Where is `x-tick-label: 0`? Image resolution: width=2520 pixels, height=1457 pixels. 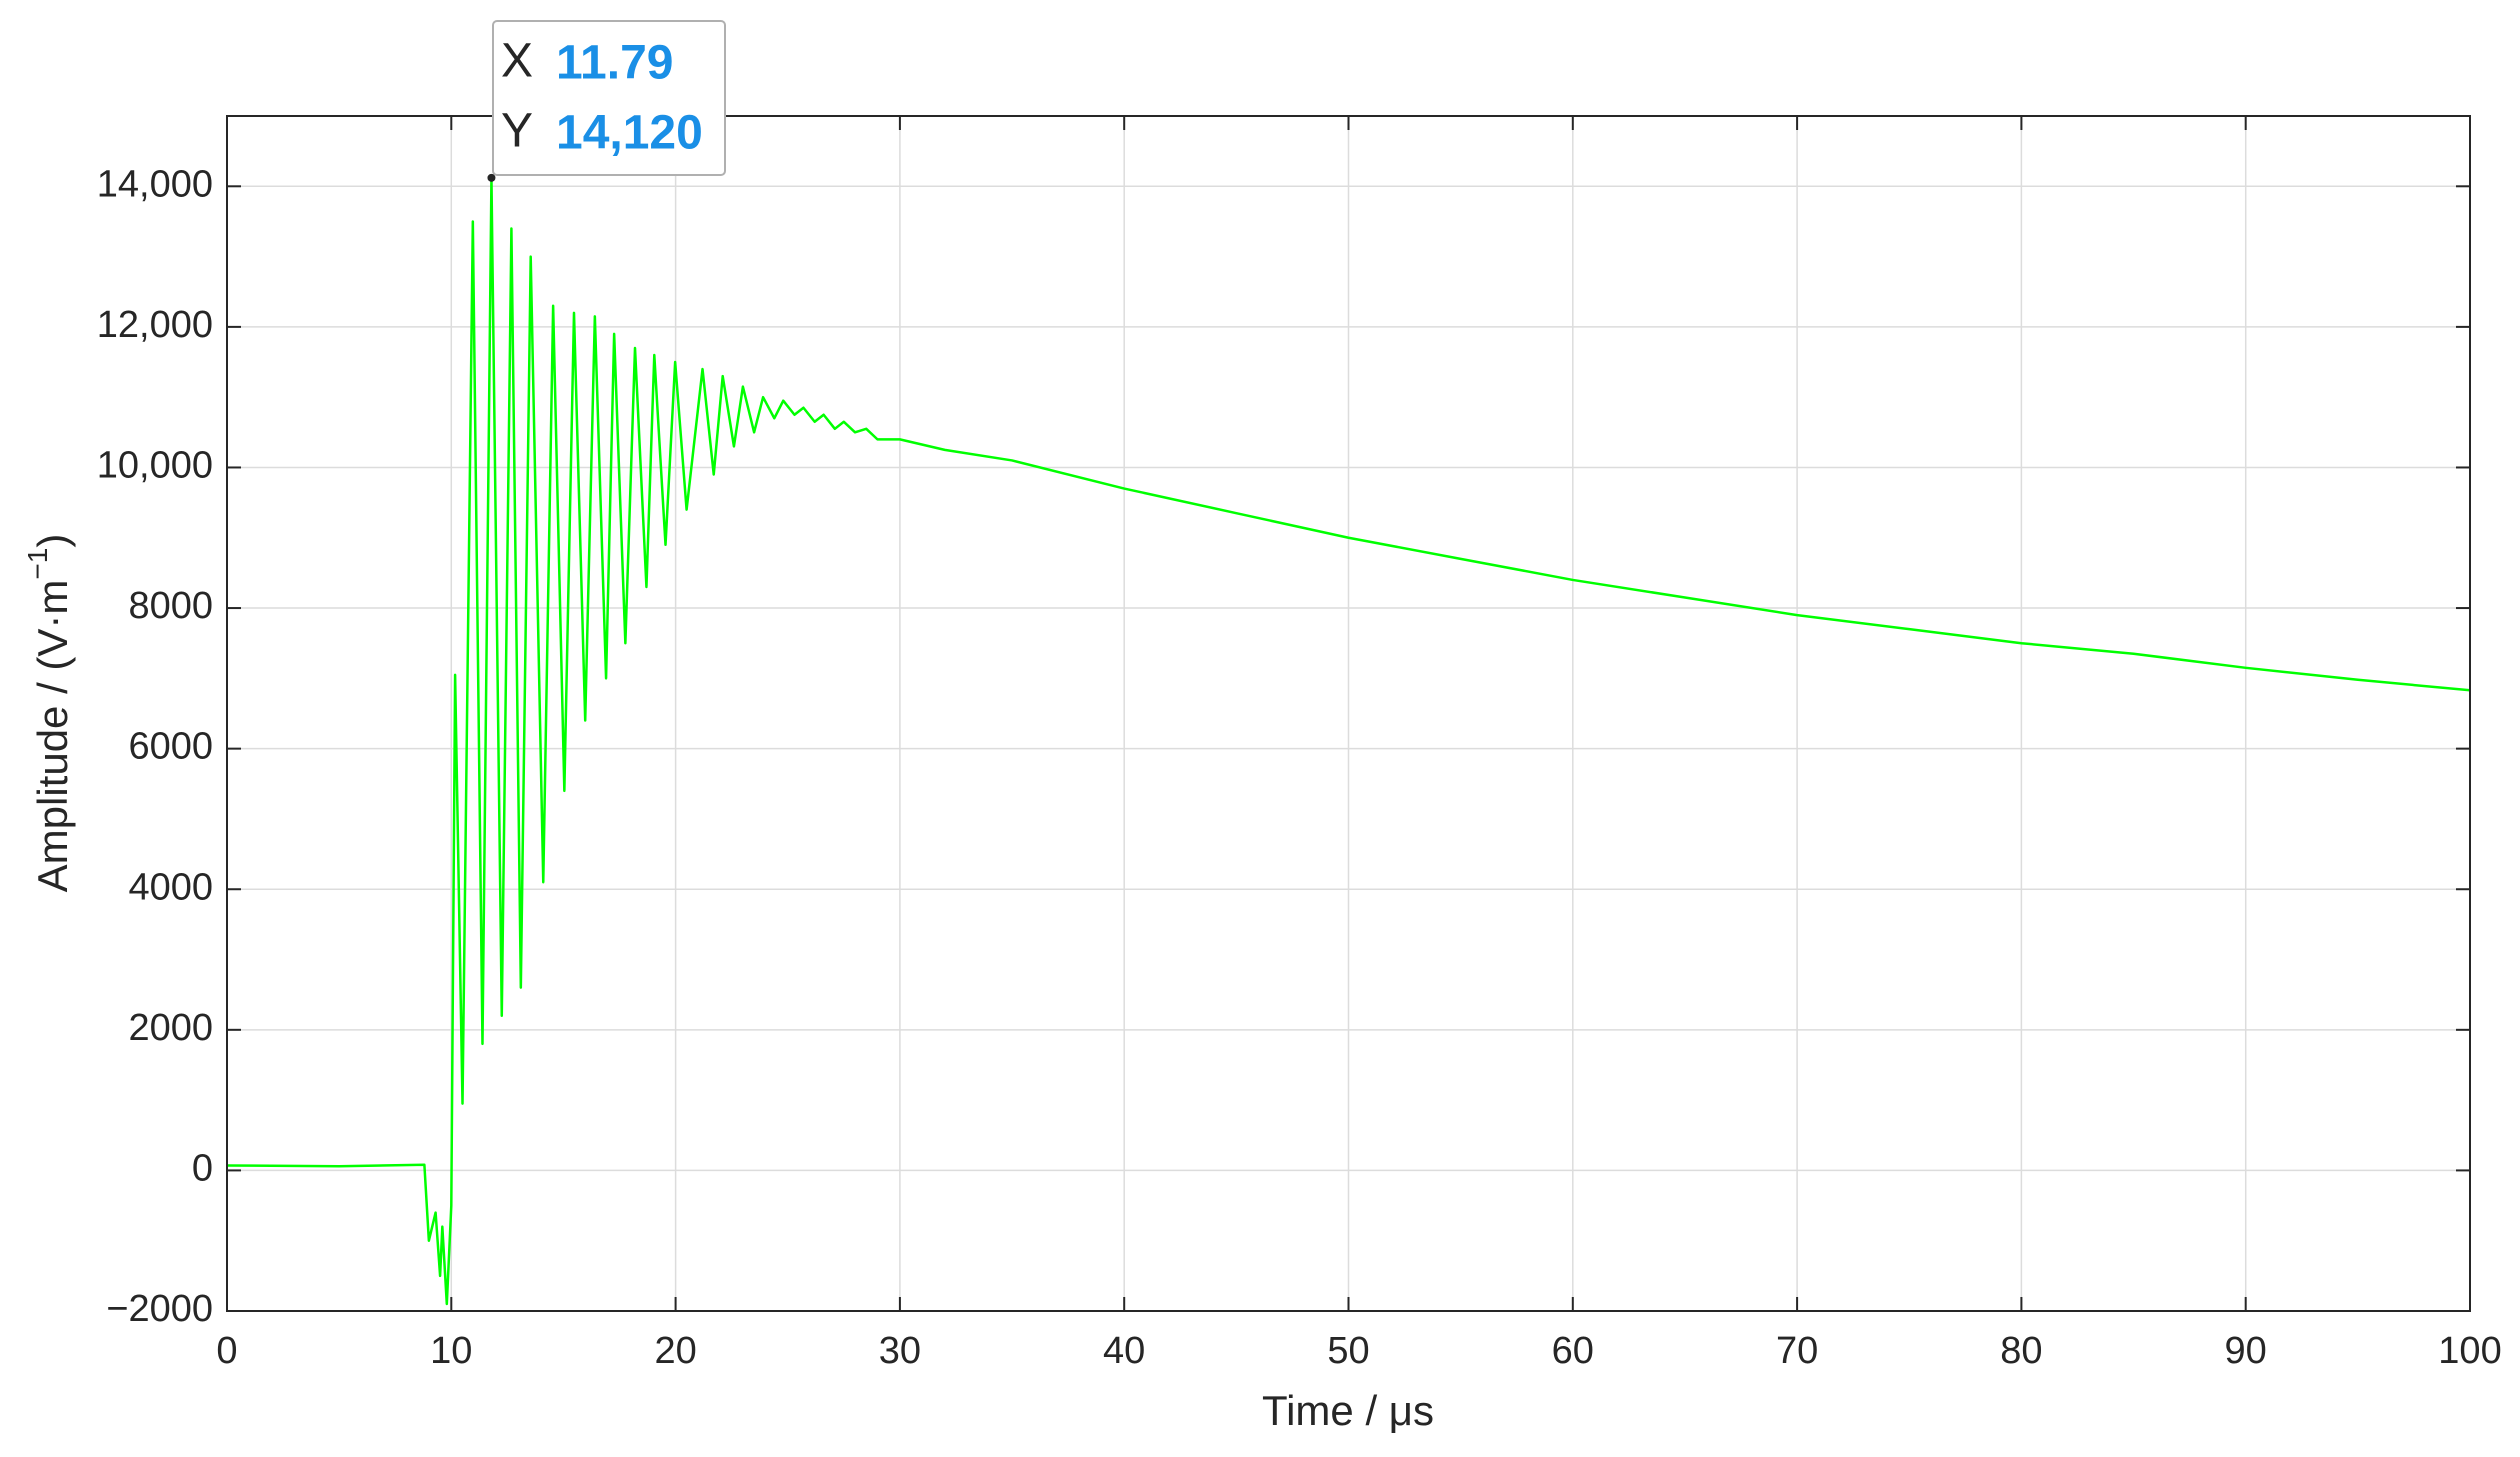
x-tick-label: 0 is located at coordinates (226, 1351).